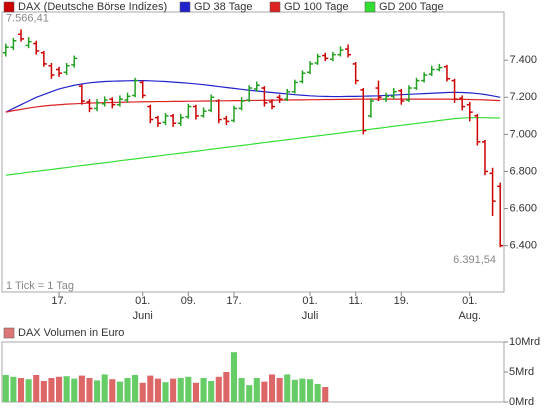 This screenshot has height=410, width=545. I want to click on footnote: 1 Tick = 1 Tag, so click(40, 286).